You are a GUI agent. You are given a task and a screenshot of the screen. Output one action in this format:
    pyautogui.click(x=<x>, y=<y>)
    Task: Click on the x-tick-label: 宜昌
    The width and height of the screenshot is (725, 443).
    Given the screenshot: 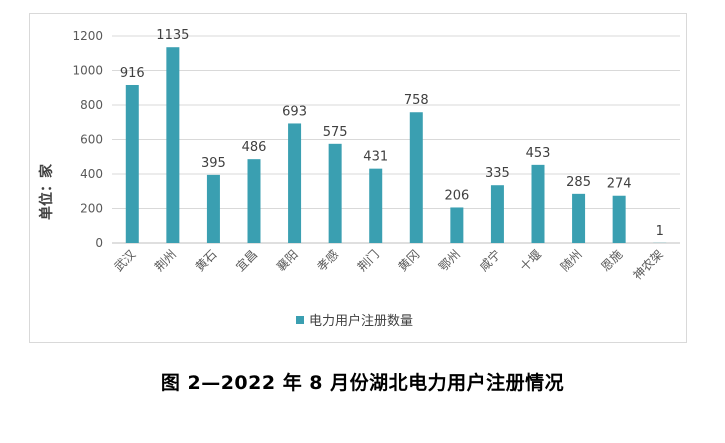 What is the action you would take?
    pyautogui.click(x=247, y=261)
    